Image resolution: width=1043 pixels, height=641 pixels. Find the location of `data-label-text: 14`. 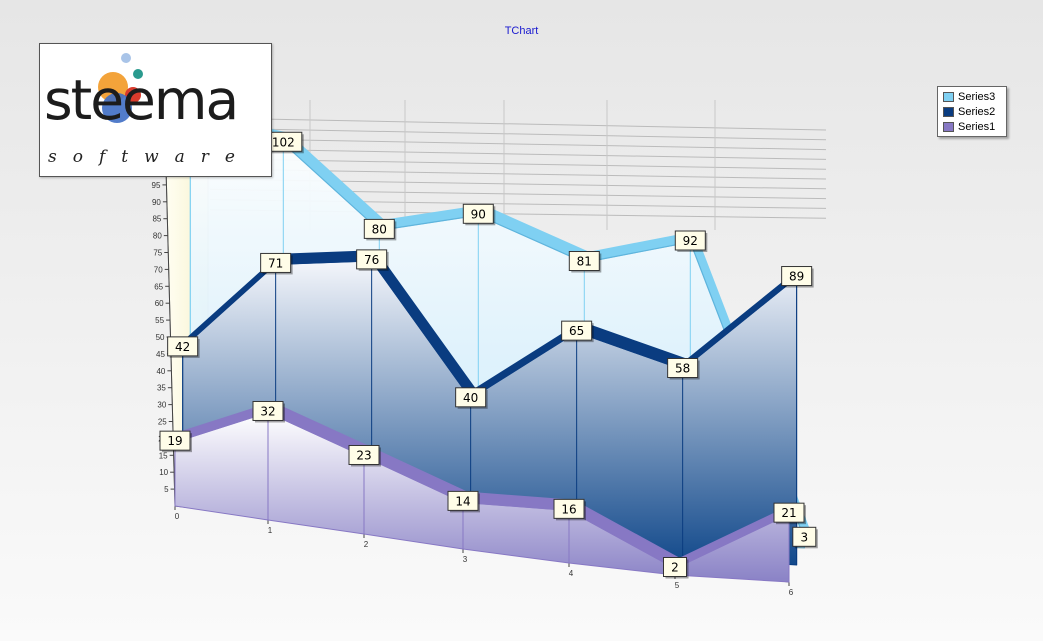

data-label-text: 14 is located at coordinates (462, 501).